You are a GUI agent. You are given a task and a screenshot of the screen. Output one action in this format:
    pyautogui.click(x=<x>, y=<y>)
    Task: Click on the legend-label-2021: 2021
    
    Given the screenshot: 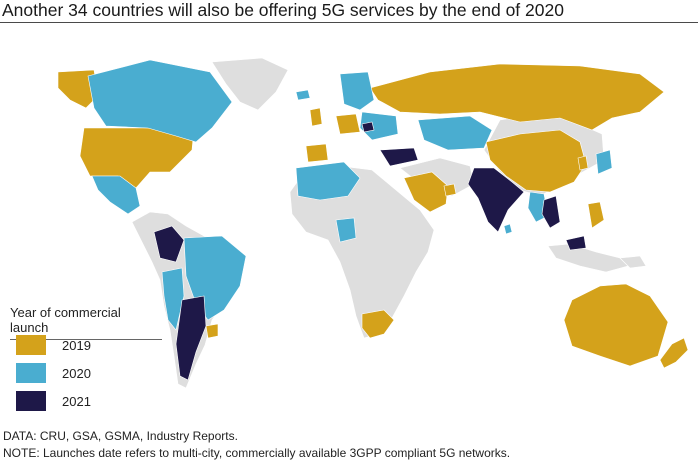 What is the action you would take?
    pyautogui.click(x=76, y=401)
    